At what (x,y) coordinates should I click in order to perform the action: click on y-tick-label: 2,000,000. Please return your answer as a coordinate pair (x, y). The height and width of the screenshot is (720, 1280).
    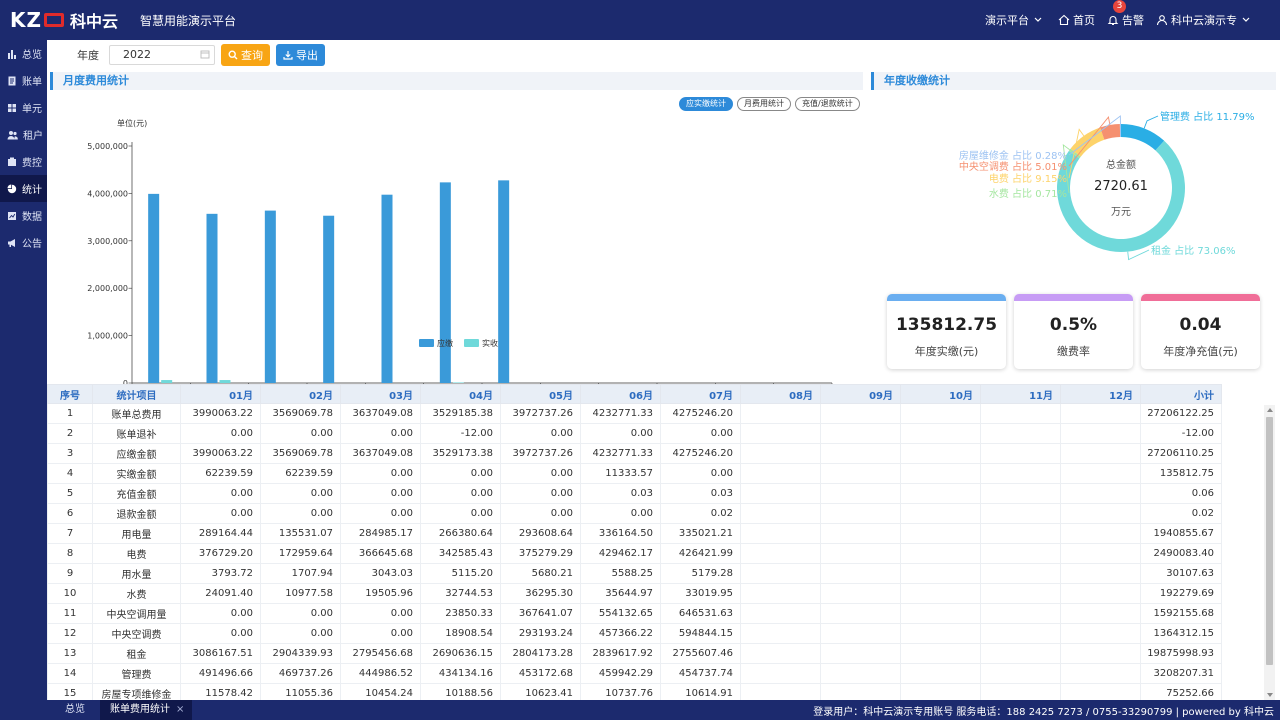
    Looking at the image, I should click on (107, 288).